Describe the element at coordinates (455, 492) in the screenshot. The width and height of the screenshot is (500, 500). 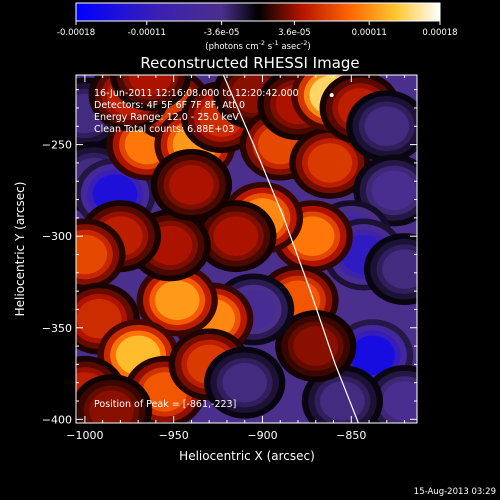
I see `footer-timestamp: 15-Aug-2013 03:29` at that location.